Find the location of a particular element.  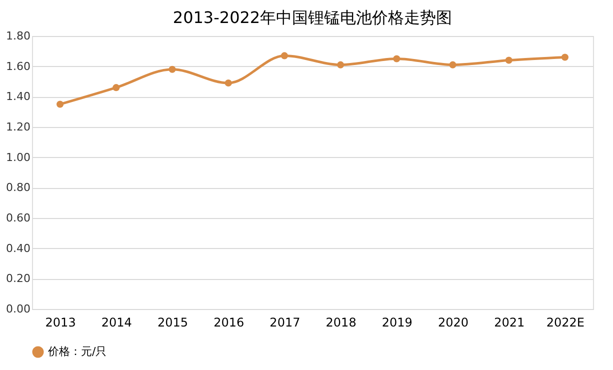

x-tick-label: 2015 is located at coordinates (172, 323).